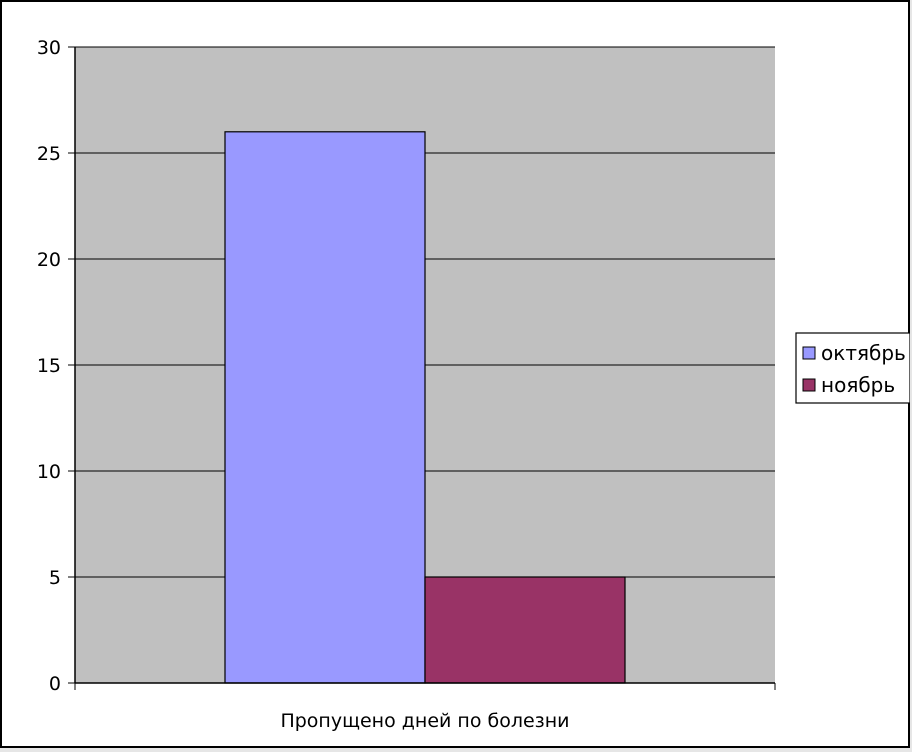  Describe the element at coordinates (55, 684) in the screenshot. I see `y-tick-label: 0` at that location.